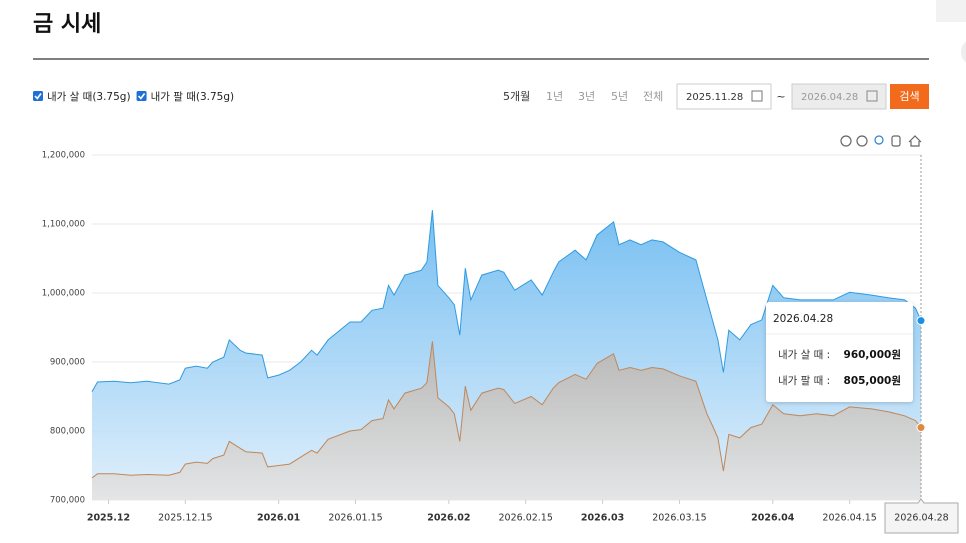 This screenshot has height=543, width=966. What do you see at coordinates (619, 96) in the screenshot?
I see `period-tab: 5년` at bounding box center [619, 96].